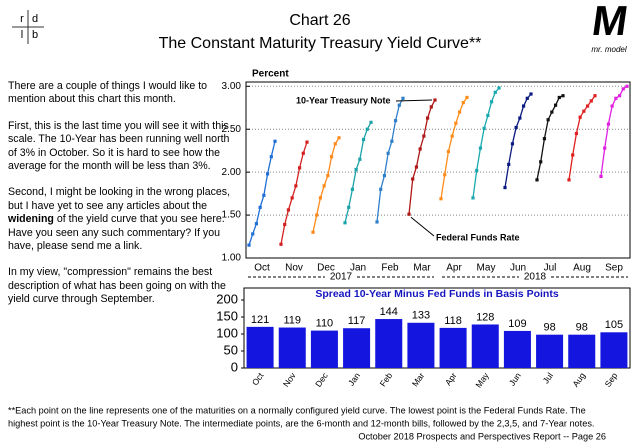  I want to click on x-tick-label: Jul, so click(550, 268).